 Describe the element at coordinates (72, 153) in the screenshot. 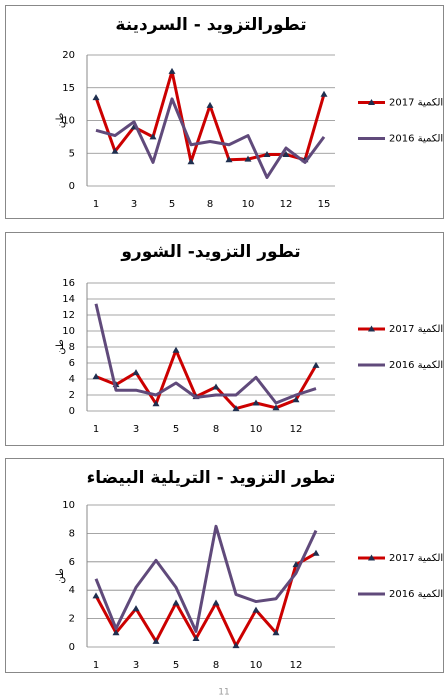

I see `y-tick-label: 5` at that location.